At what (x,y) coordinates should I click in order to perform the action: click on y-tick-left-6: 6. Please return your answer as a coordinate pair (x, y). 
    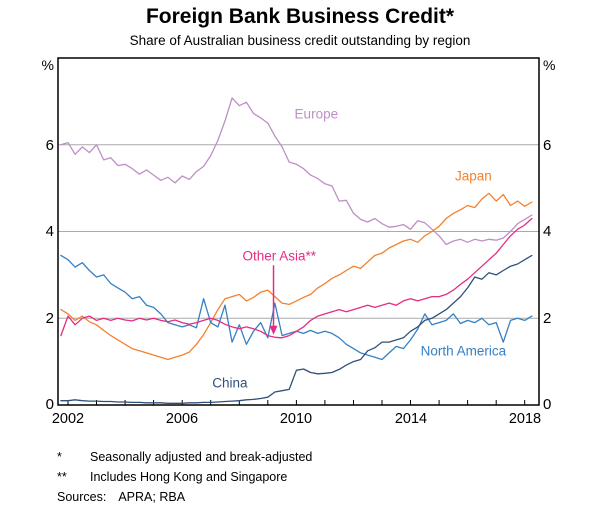
    Looking at the image, I should click on (49, 145).